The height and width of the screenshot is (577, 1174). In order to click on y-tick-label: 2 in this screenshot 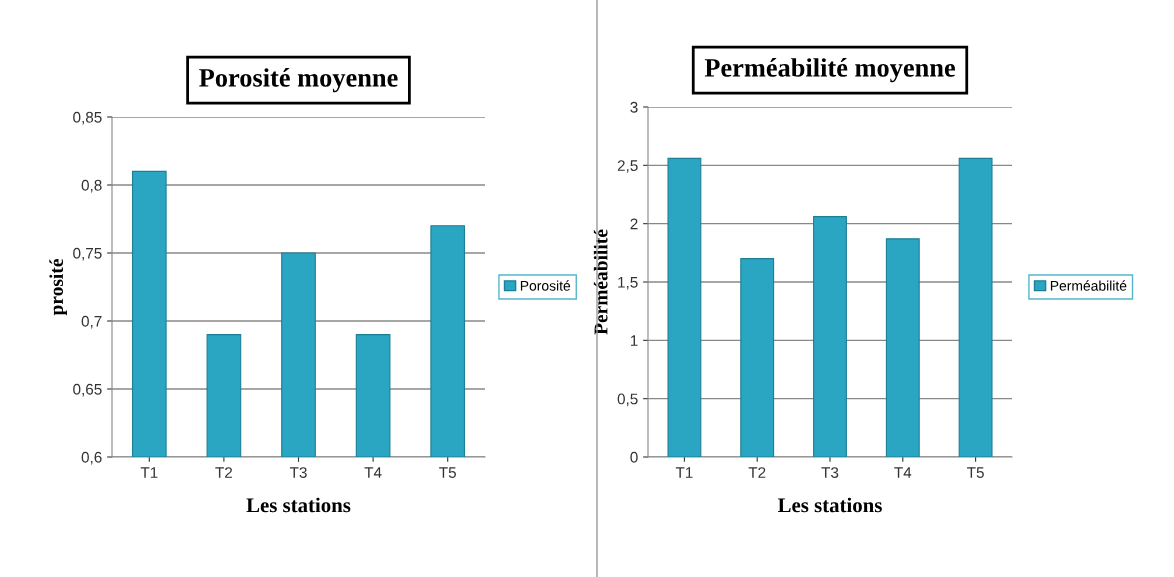, I will do `click(634, 224)`.